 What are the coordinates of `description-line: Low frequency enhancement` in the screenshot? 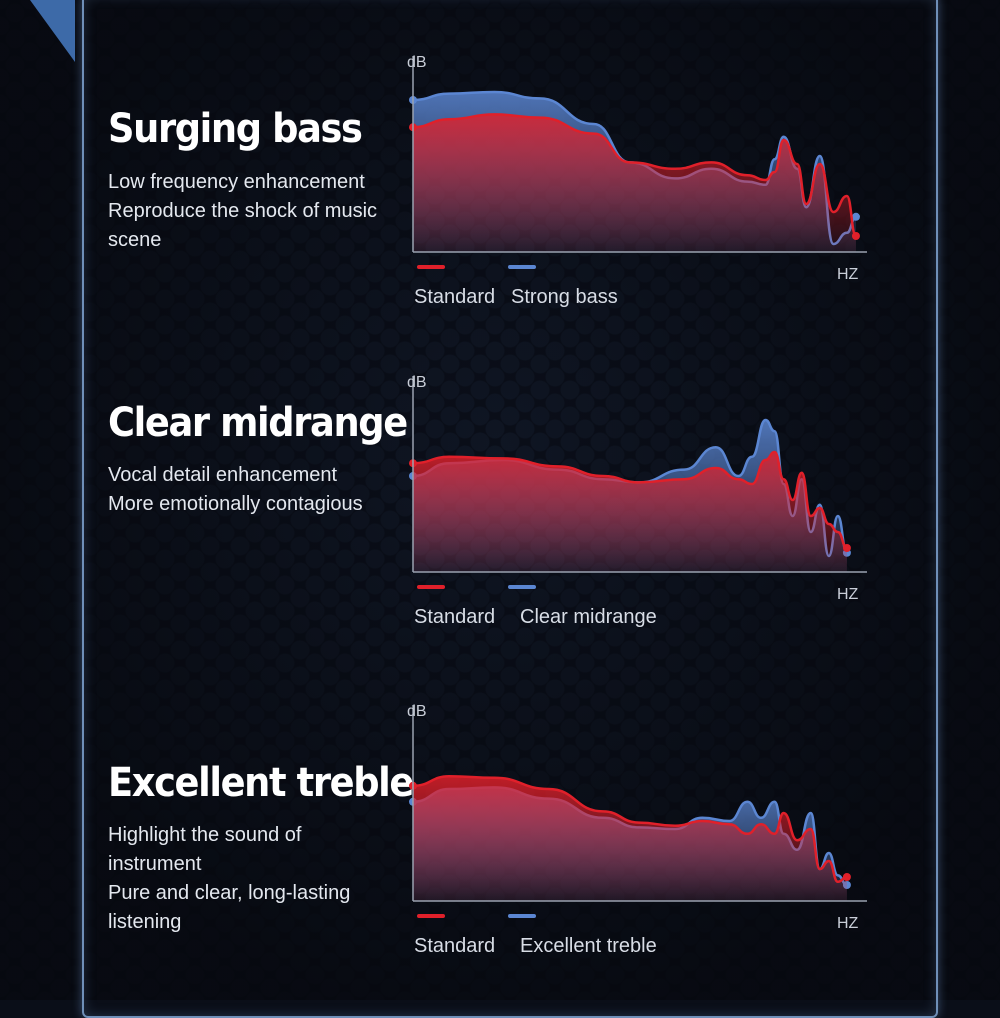 It's located at (236, 182).